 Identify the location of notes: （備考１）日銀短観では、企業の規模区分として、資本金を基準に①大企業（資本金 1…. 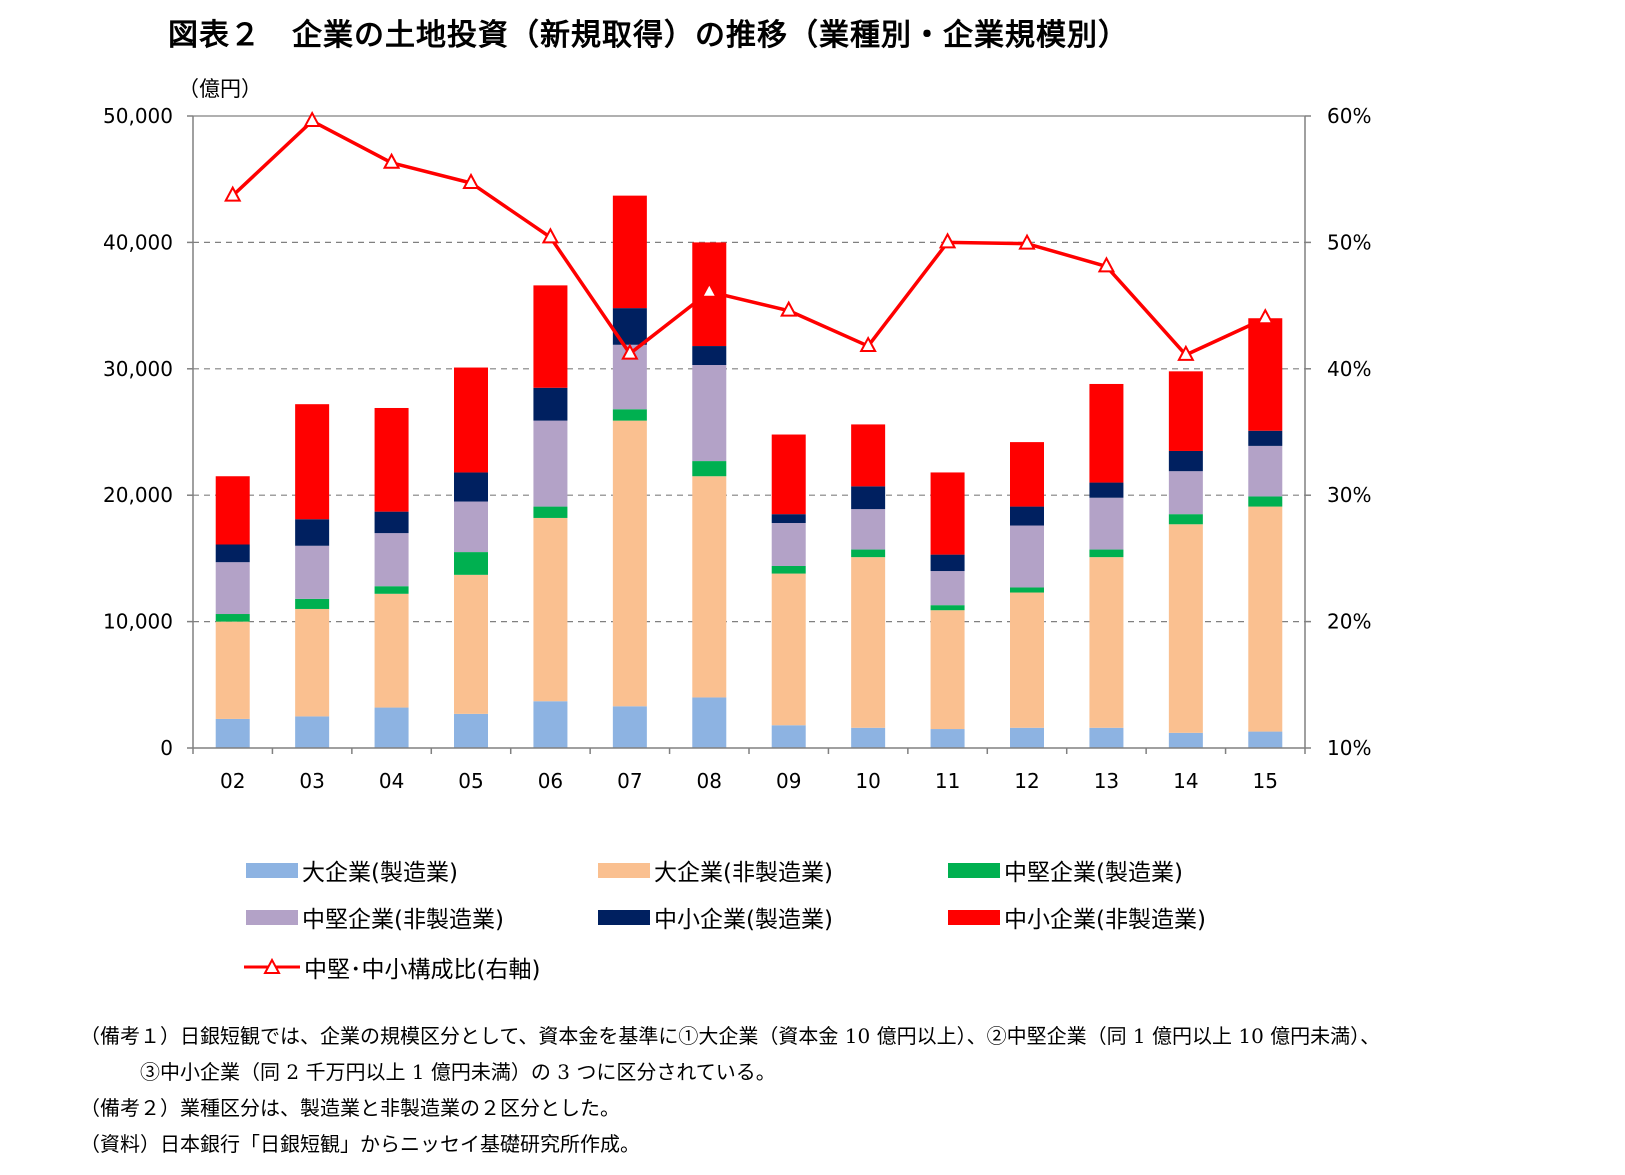
(730, 1090).